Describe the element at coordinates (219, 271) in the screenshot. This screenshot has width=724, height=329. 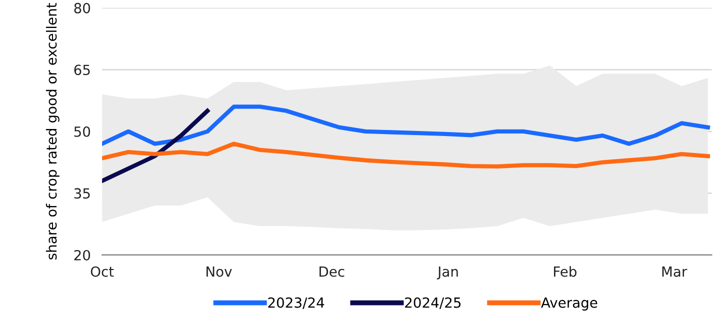
I see `x-tick-label: Nov` at that location.